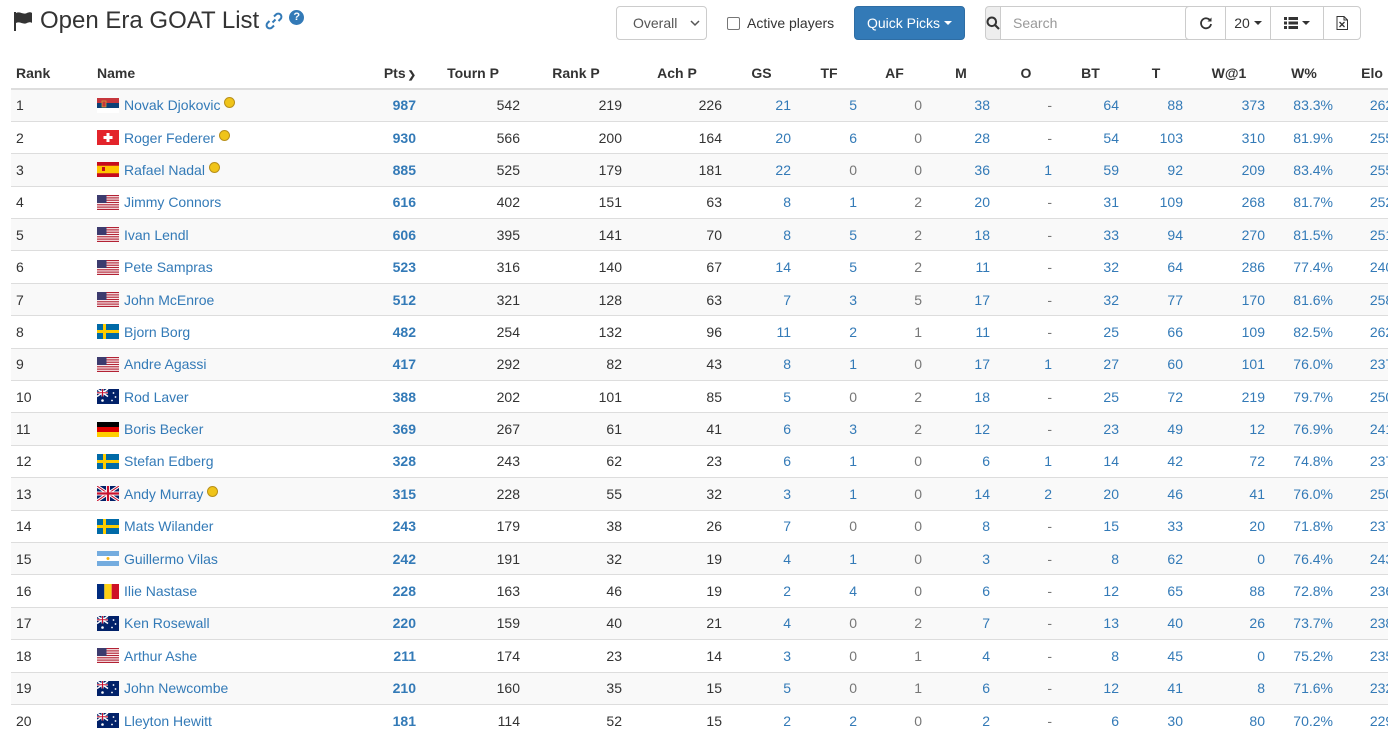  I want to click on column-header-rank: Rank, so click(51, 73).